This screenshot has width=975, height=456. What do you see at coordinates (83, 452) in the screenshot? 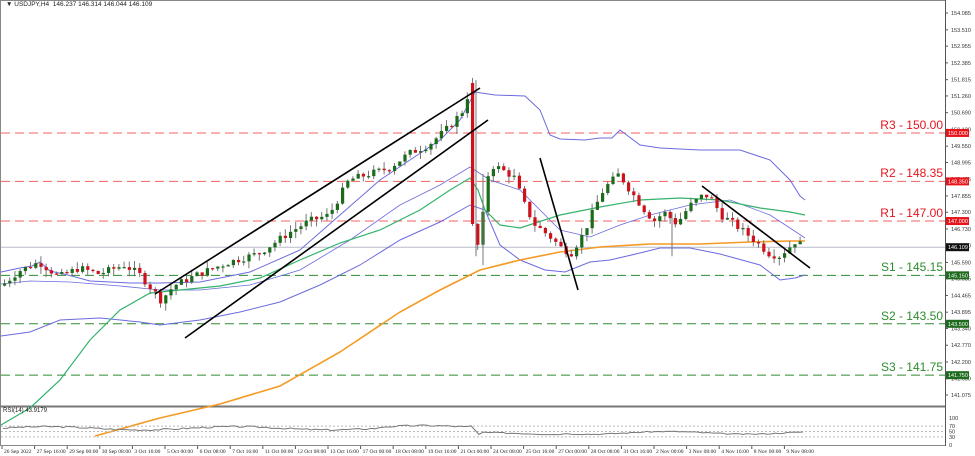
I see `svg-text: 29 Sep 00:00` at bounding box center [83, 452].